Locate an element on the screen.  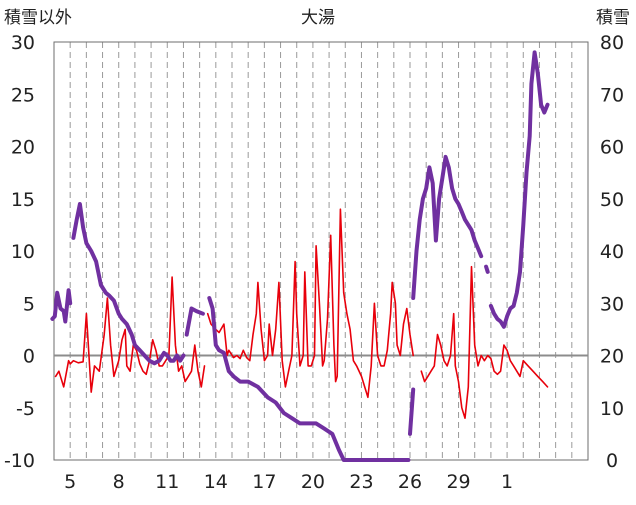
left-tick-label: 0 is located at coordinates (29, 357).